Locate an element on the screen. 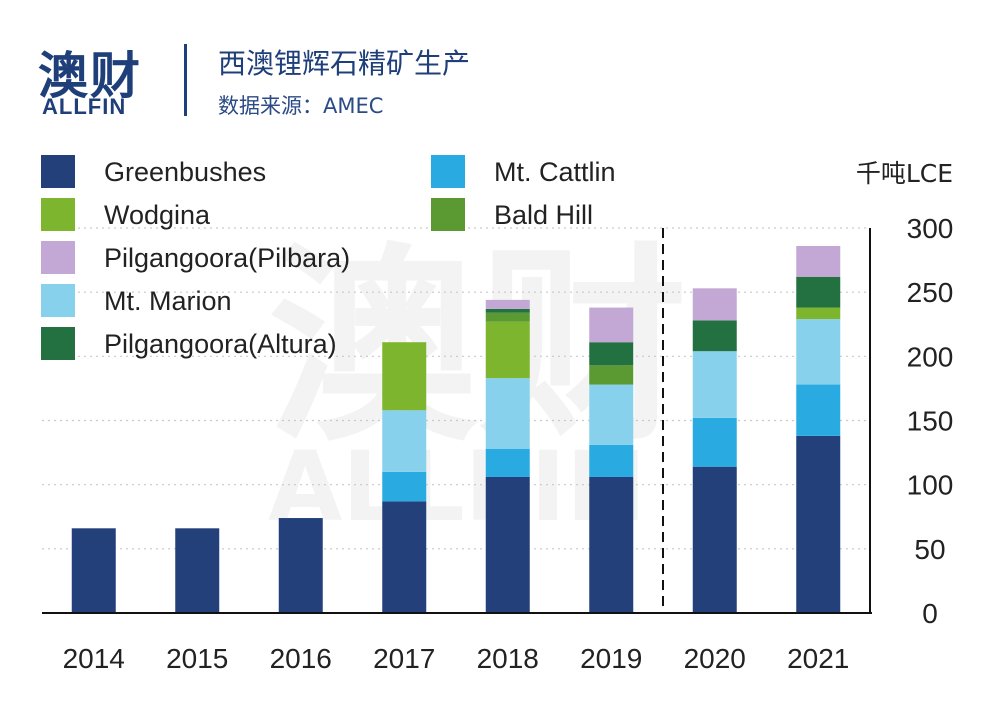  legend-label: Pilgangoora(Pilbara) is located at coordinates (227, 258).